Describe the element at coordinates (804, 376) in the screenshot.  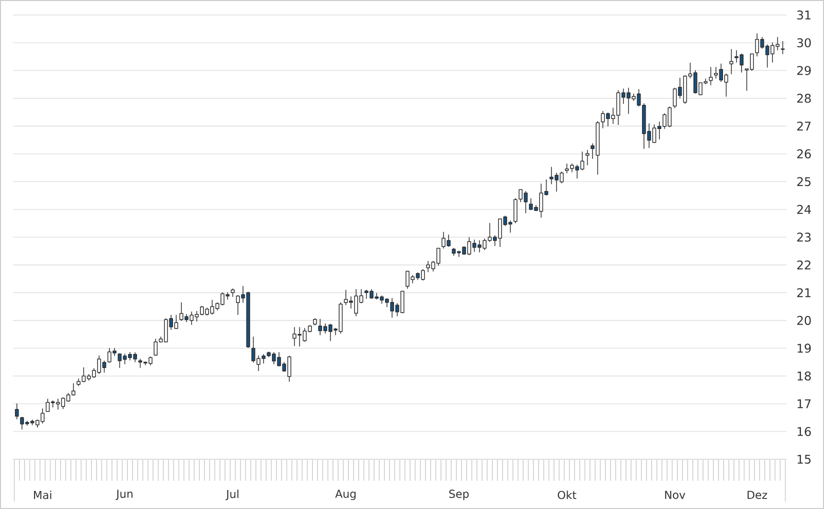
I see `y-tick-label: 18` at that location.